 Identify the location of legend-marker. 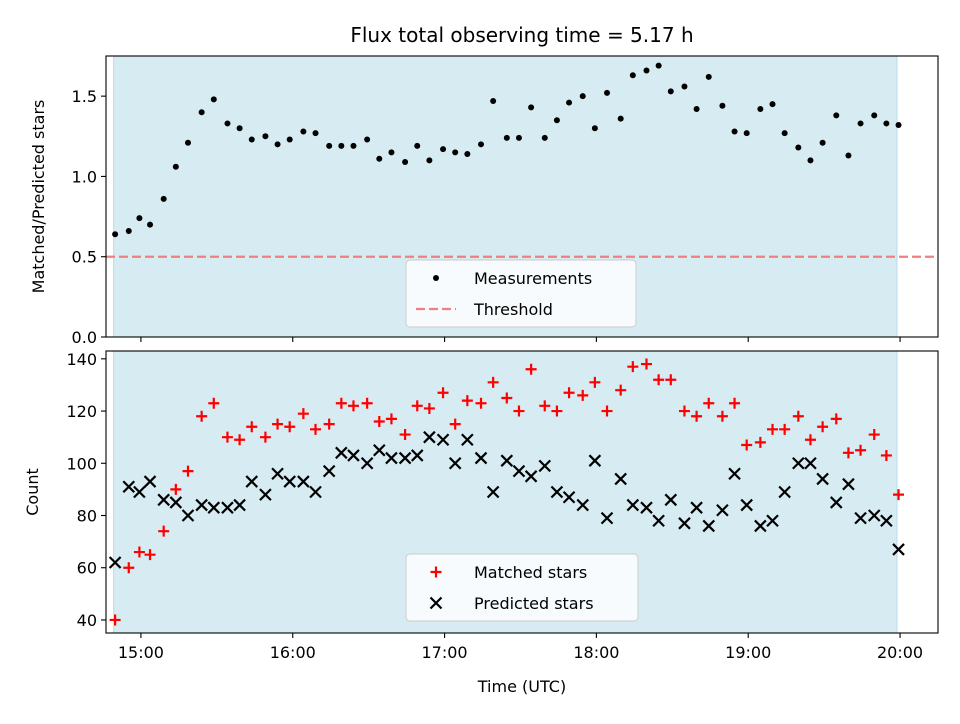
(436, 278).